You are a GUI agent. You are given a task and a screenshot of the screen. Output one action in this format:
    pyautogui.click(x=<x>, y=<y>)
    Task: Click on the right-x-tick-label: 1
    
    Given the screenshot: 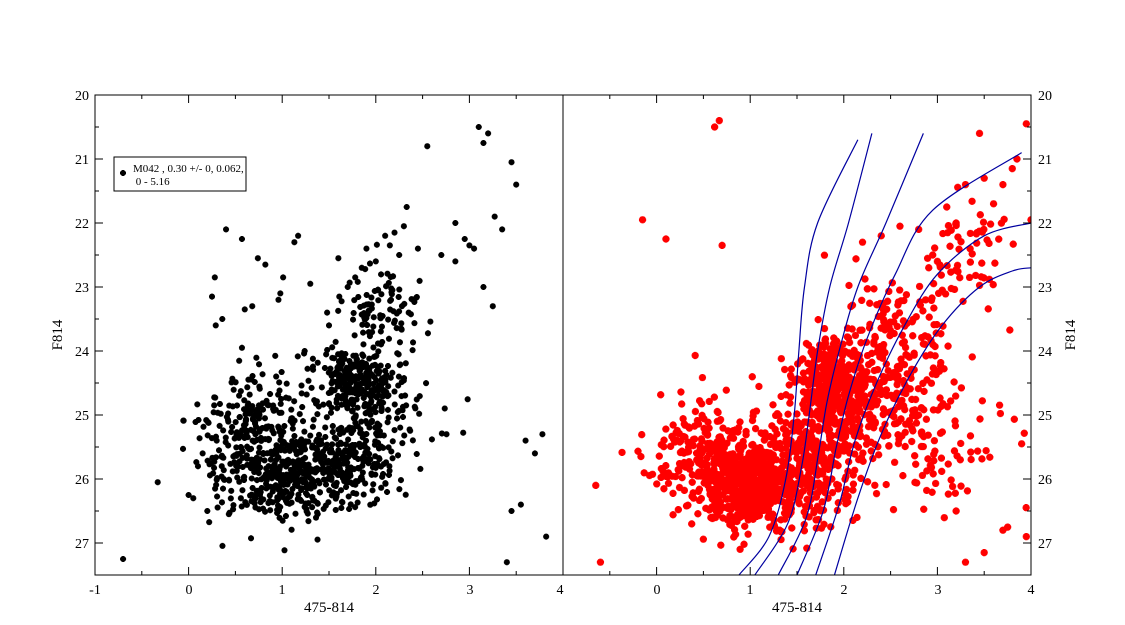 What is the action you would take?
    pyautogui.click(x=750, y=590)
    